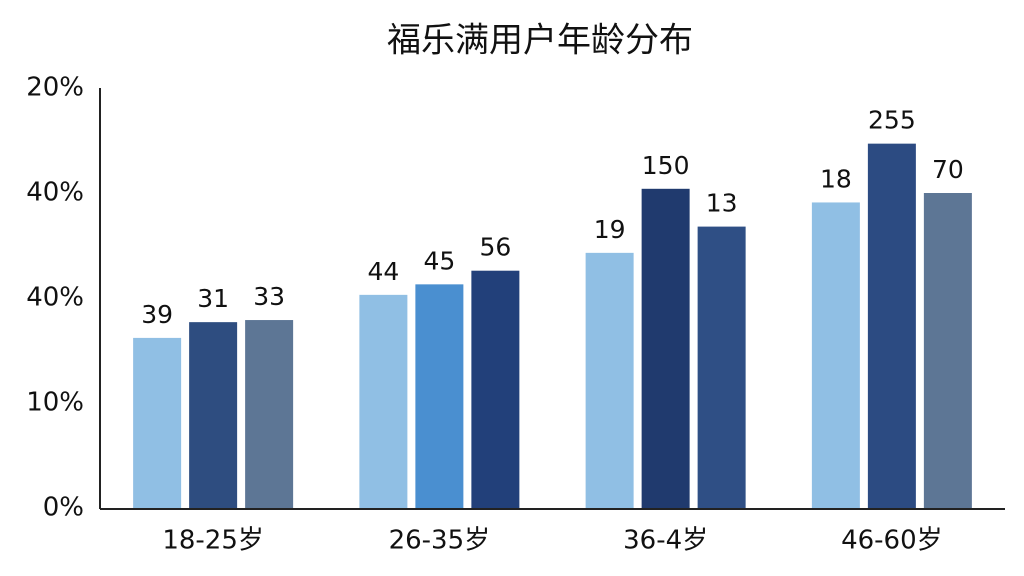 The image size is (1024, 576). I want to click on x-tick-label: 46-60岁, so click(892, 541).